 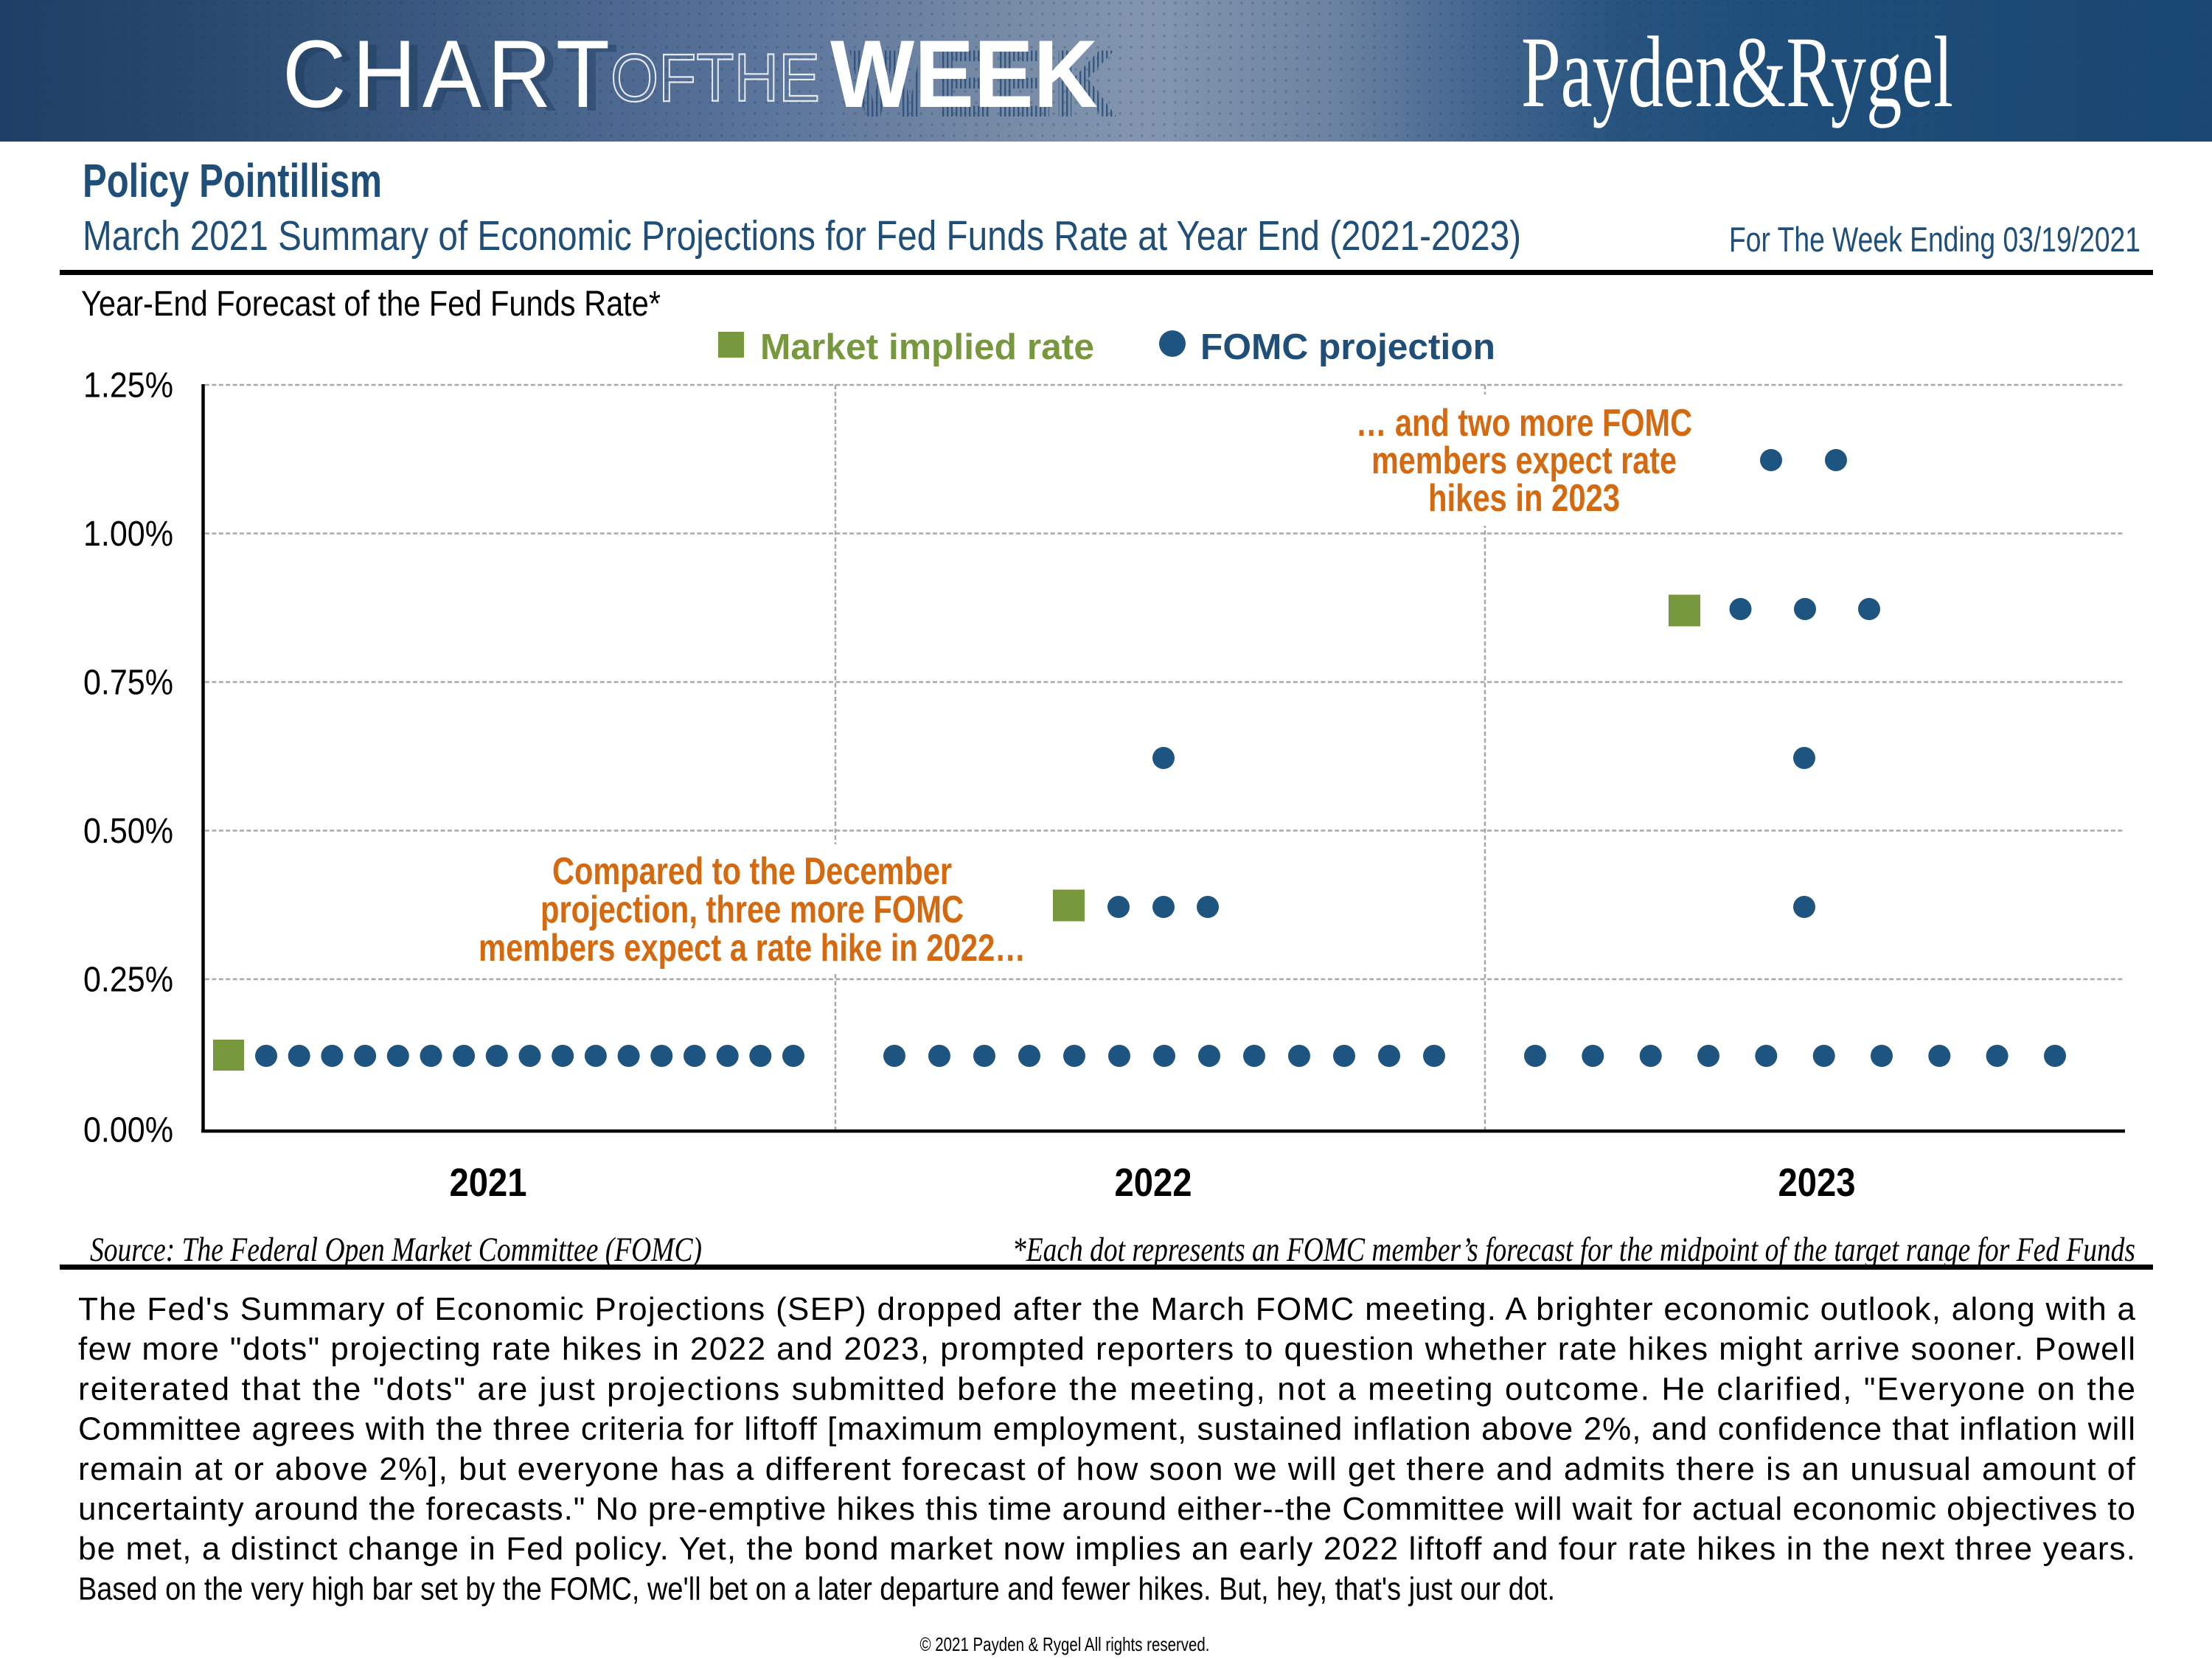 What do you see at coordinates (752, 871) in the screenshot?
I see `svg-text: Compared to the December` at bounding box center [752, 871].